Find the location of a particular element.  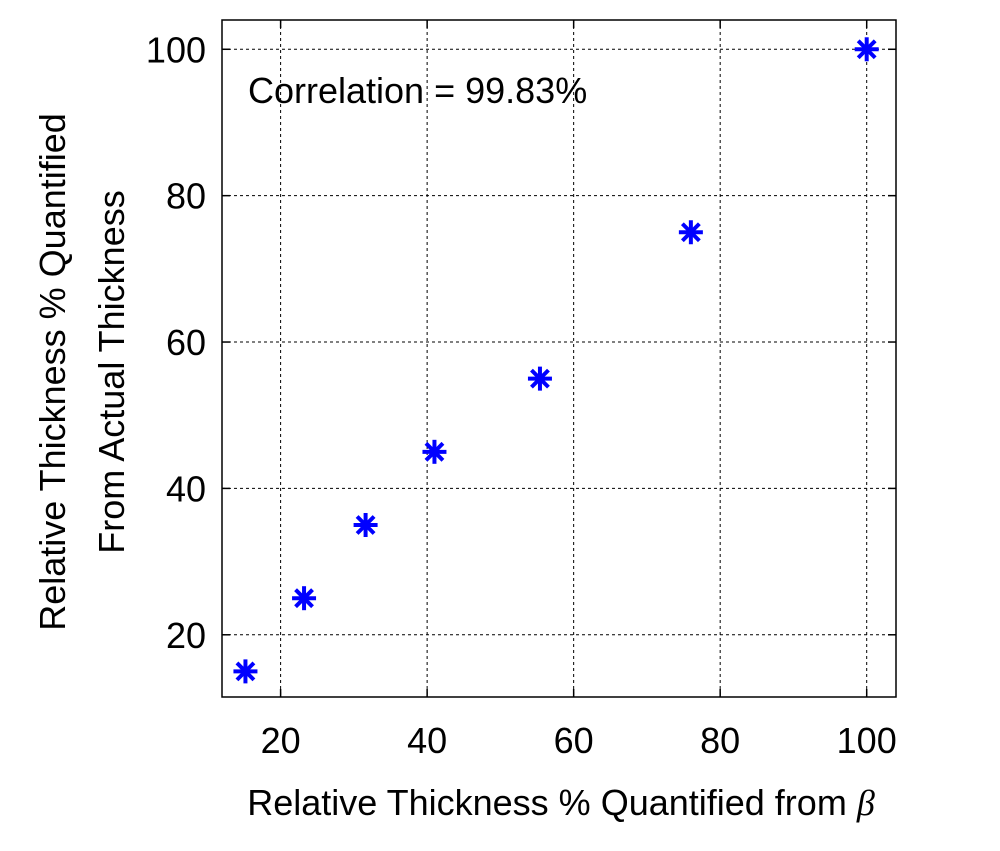

x-axis-label: Relative Thickness % Quantified from β is located at coordinates (561, 802).